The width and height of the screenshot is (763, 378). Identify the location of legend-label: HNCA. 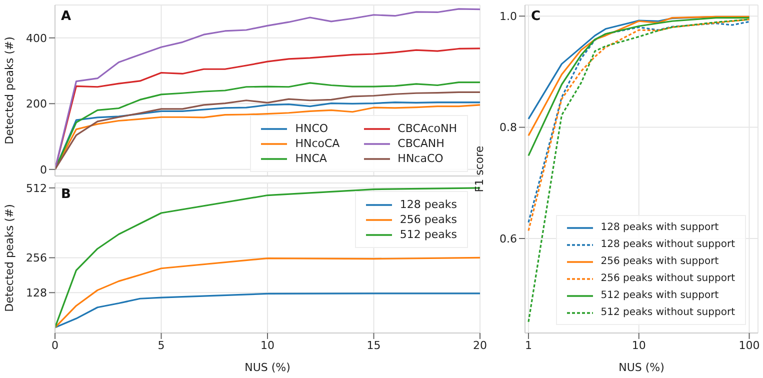
(311, 158).